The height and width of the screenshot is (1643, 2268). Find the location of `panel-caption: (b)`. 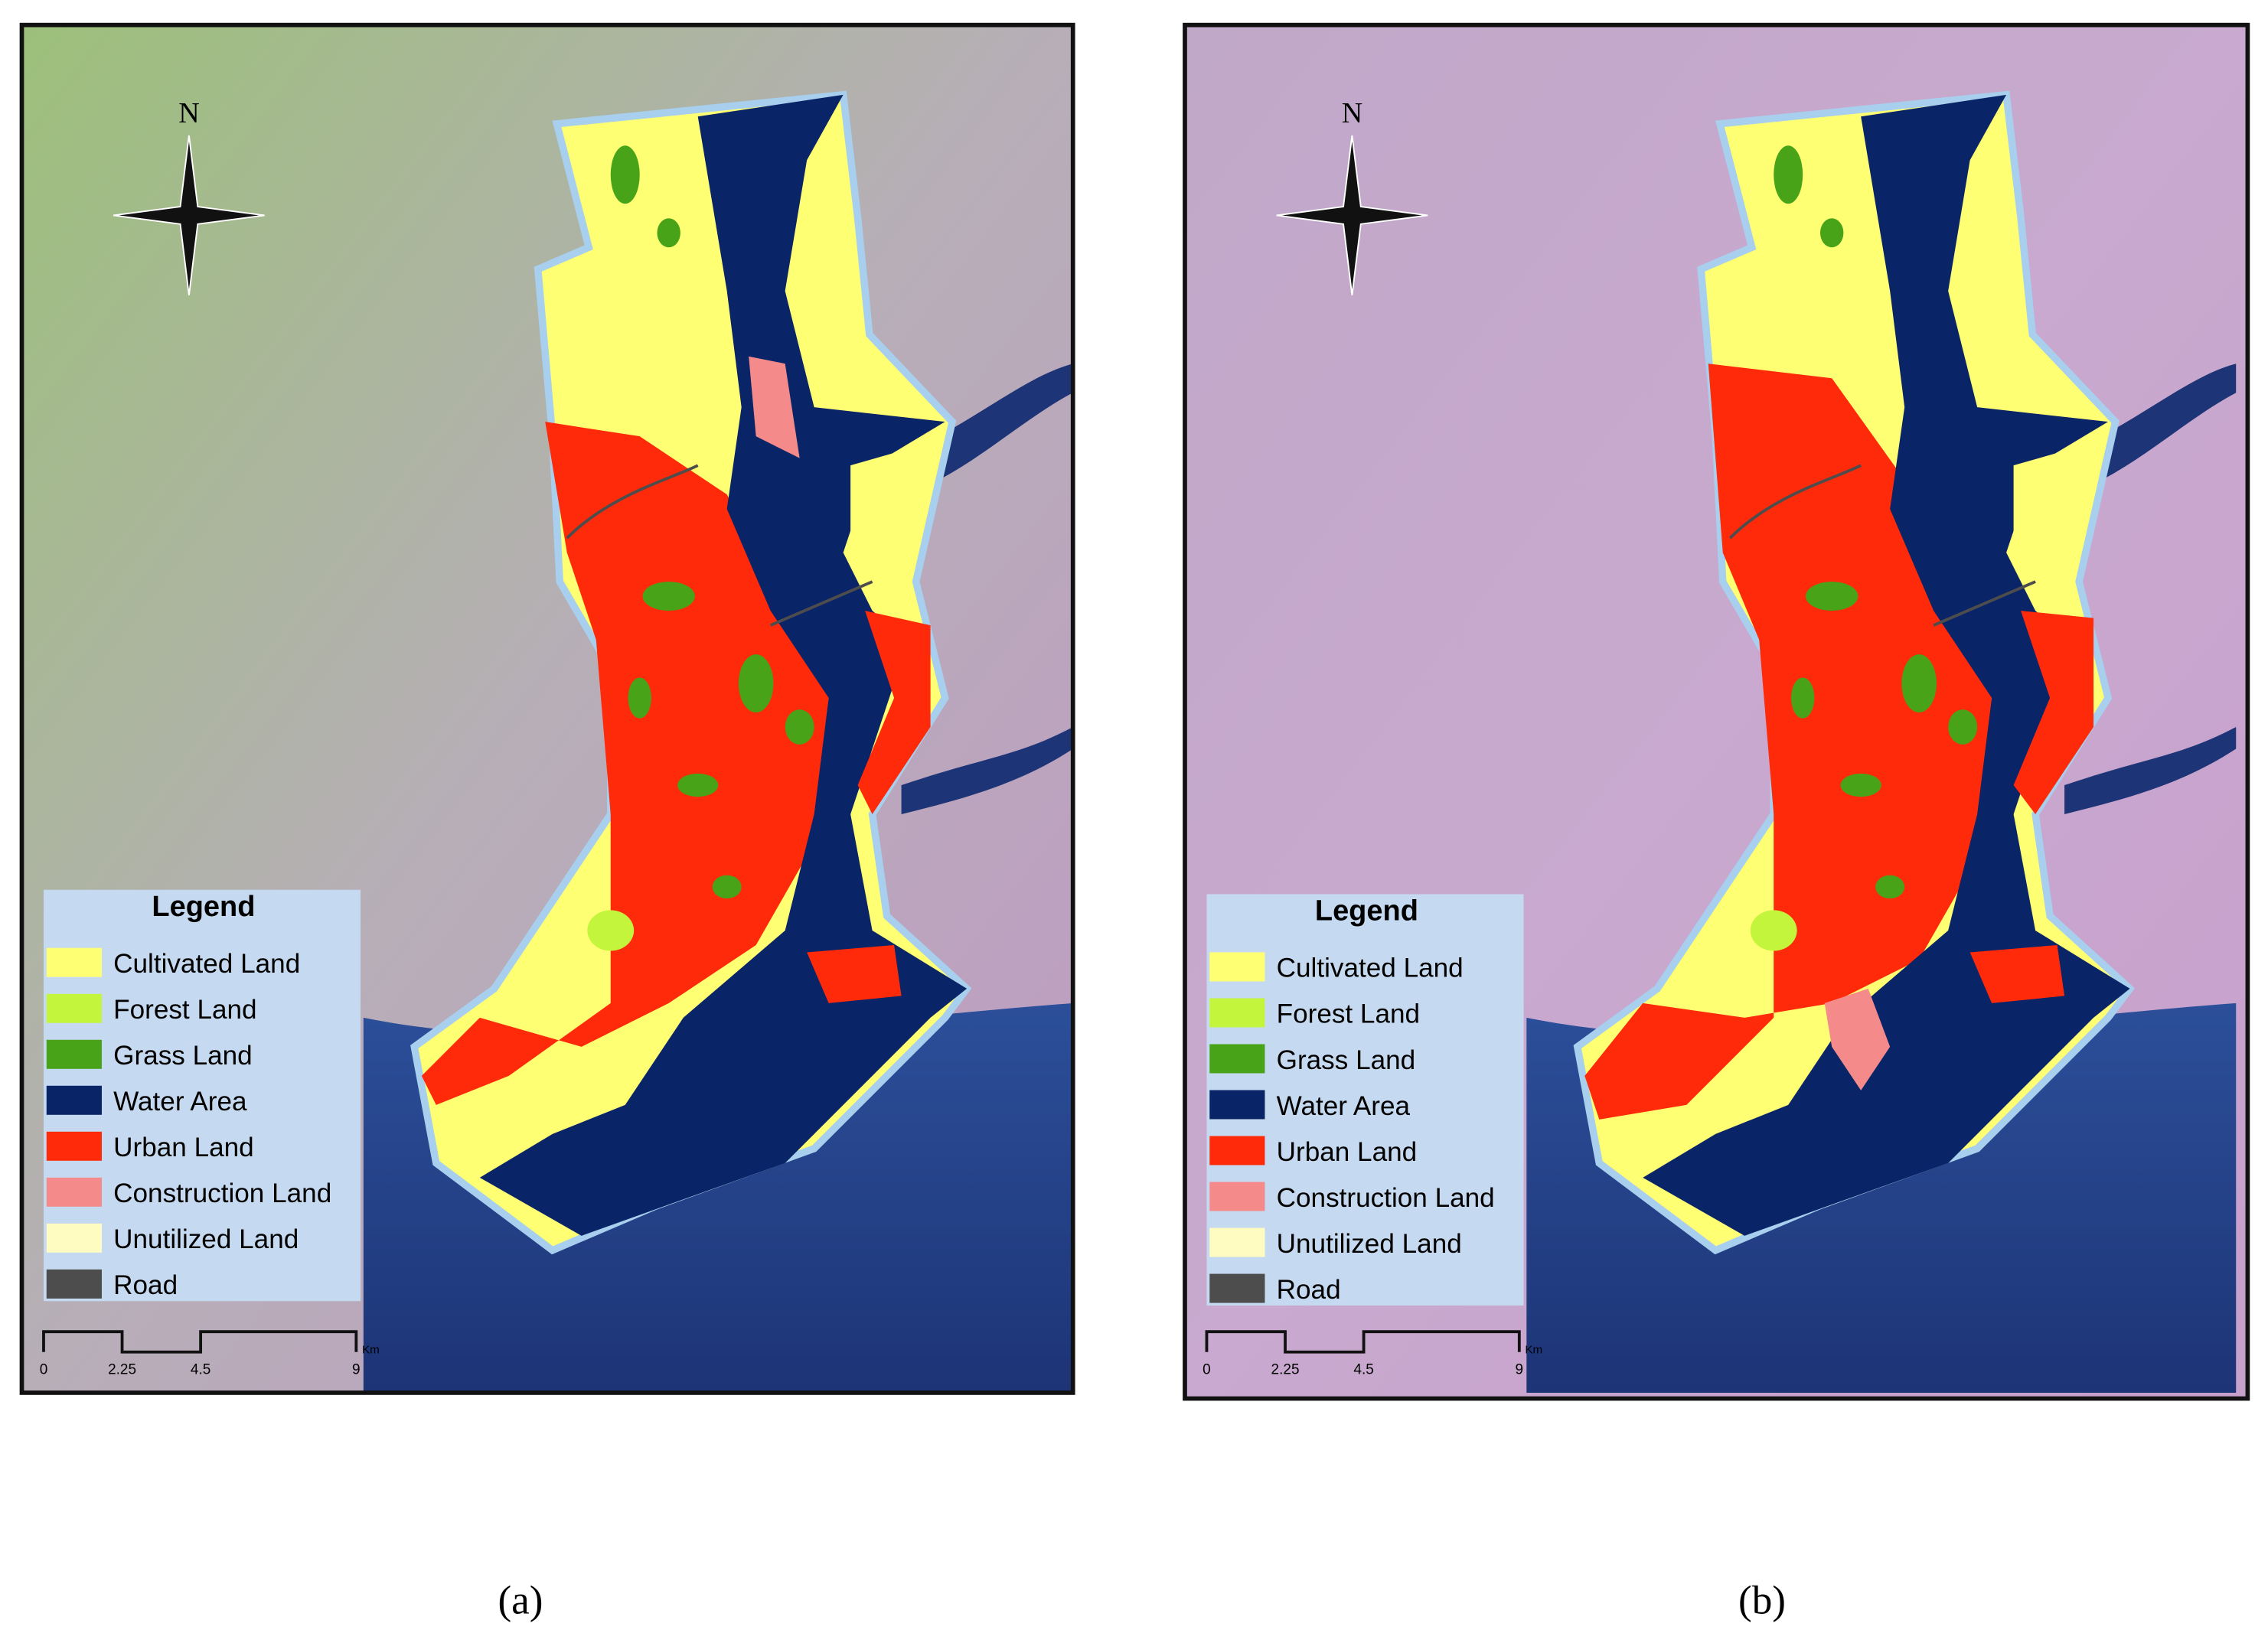

panel-caption: (b) is located at coordinates (1762, 1600).